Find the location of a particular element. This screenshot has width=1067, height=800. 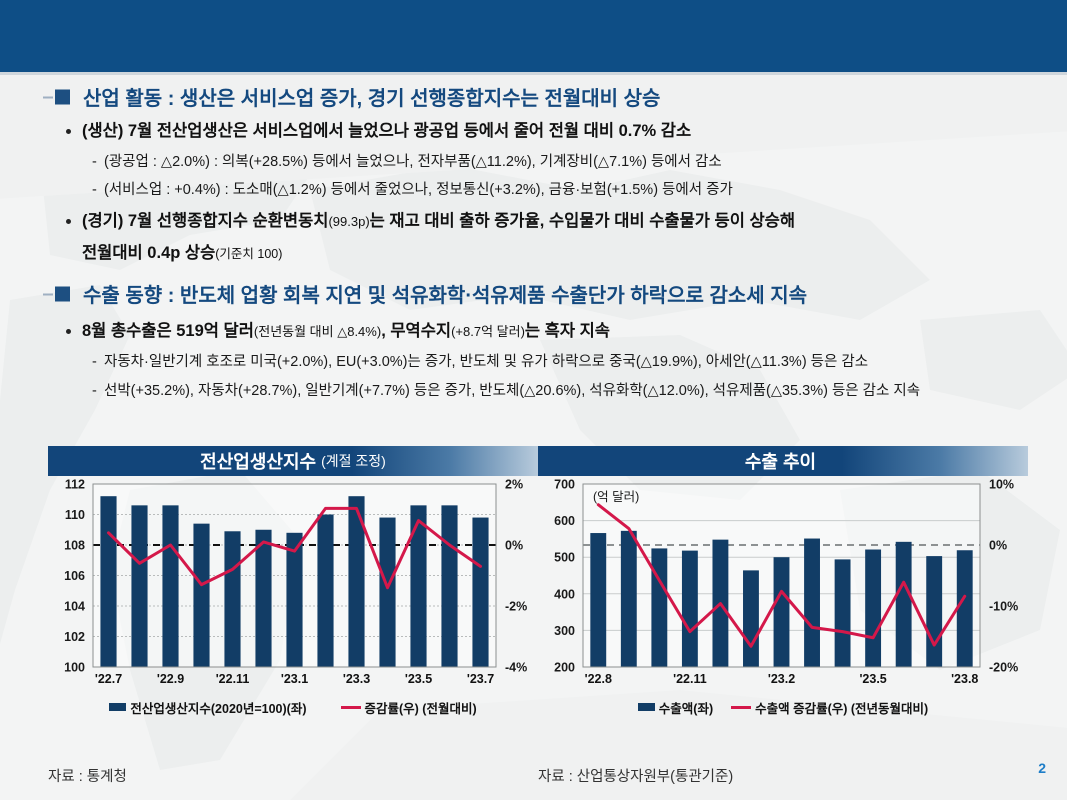

legend-line-label: 수출액 증감률(우) (전년동월대비) is located at coordinates (842, 708).